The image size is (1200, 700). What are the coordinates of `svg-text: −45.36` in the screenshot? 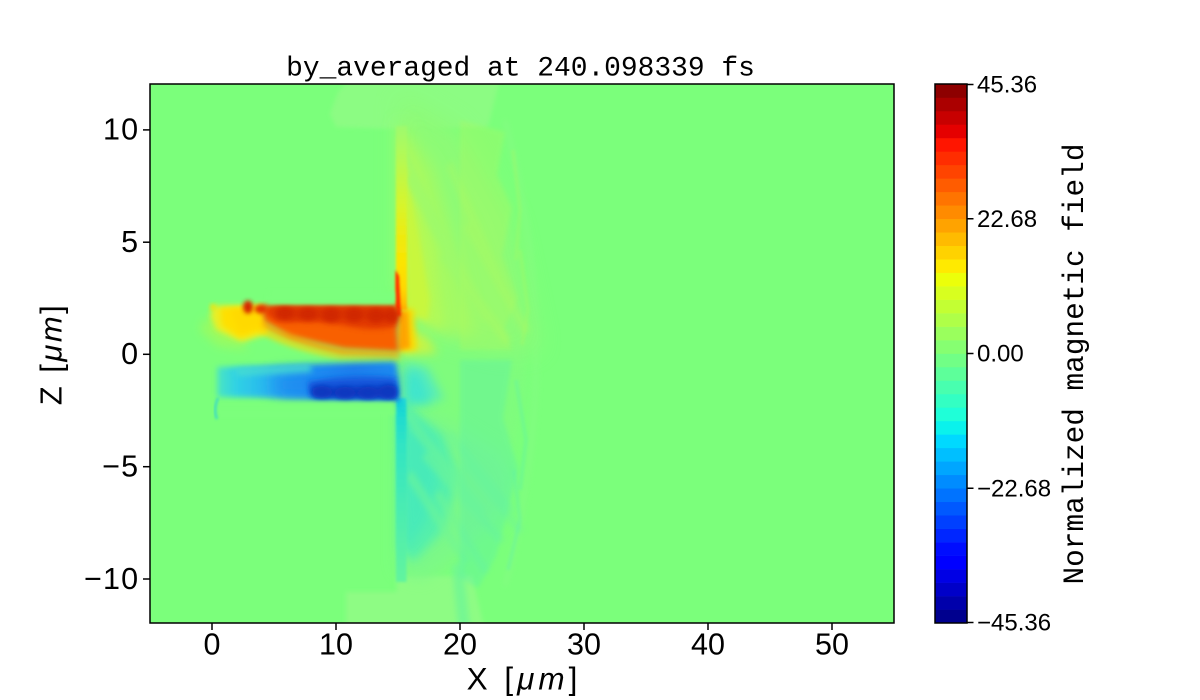 It's located at (1014, 623).